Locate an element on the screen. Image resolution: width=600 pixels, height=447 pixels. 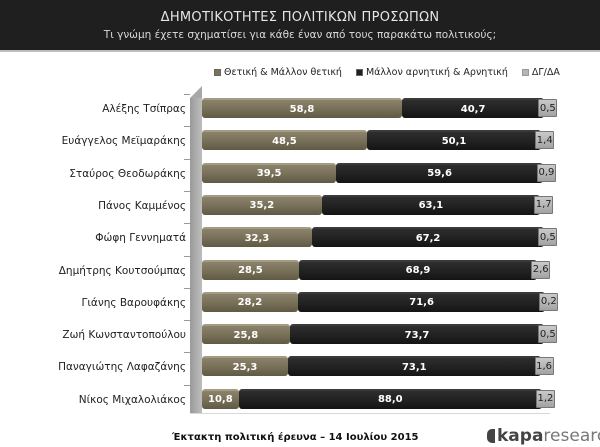
category-label: Πάνος Καμμένος is located at coordinates (142, 205).